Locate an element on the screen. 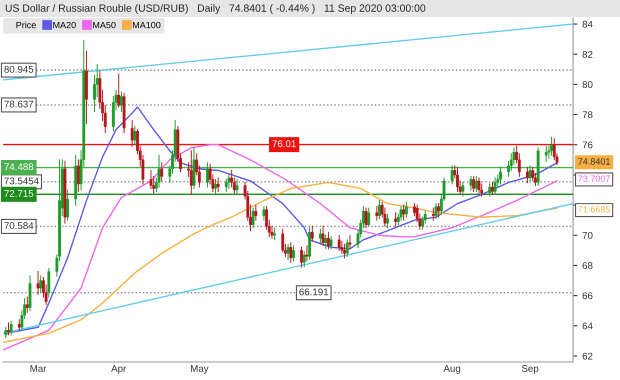 The image size is (620, 380). x-tick-label: Apr is located at coordinates (118, 369).